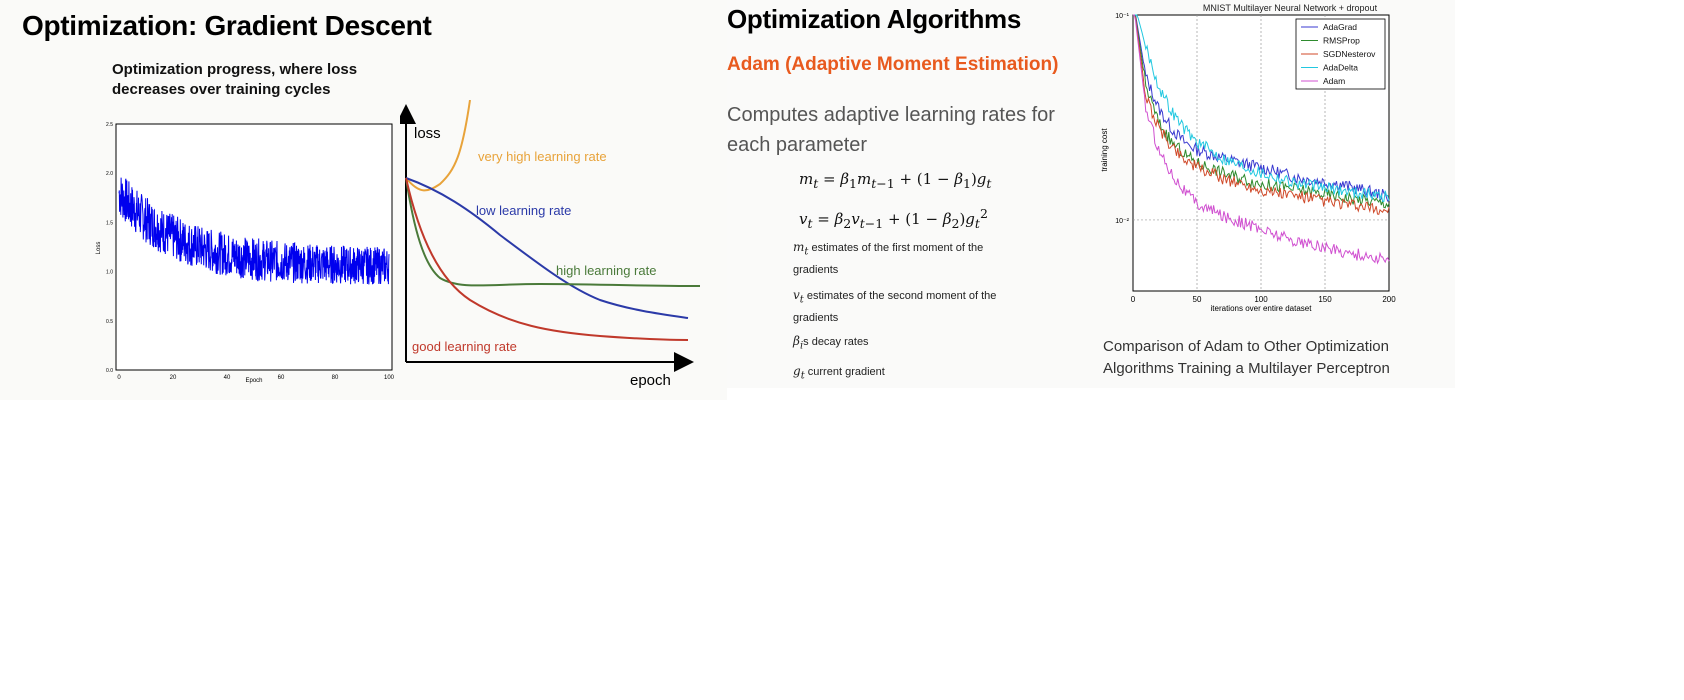 The width and height of the screenshot is (1684, 700). What do you see at coordinates (893, 64) in the screenshot?
I see `adam-subtitle: Adam (Adaptive Moment Estimation)` at bounding box center [893, 64].